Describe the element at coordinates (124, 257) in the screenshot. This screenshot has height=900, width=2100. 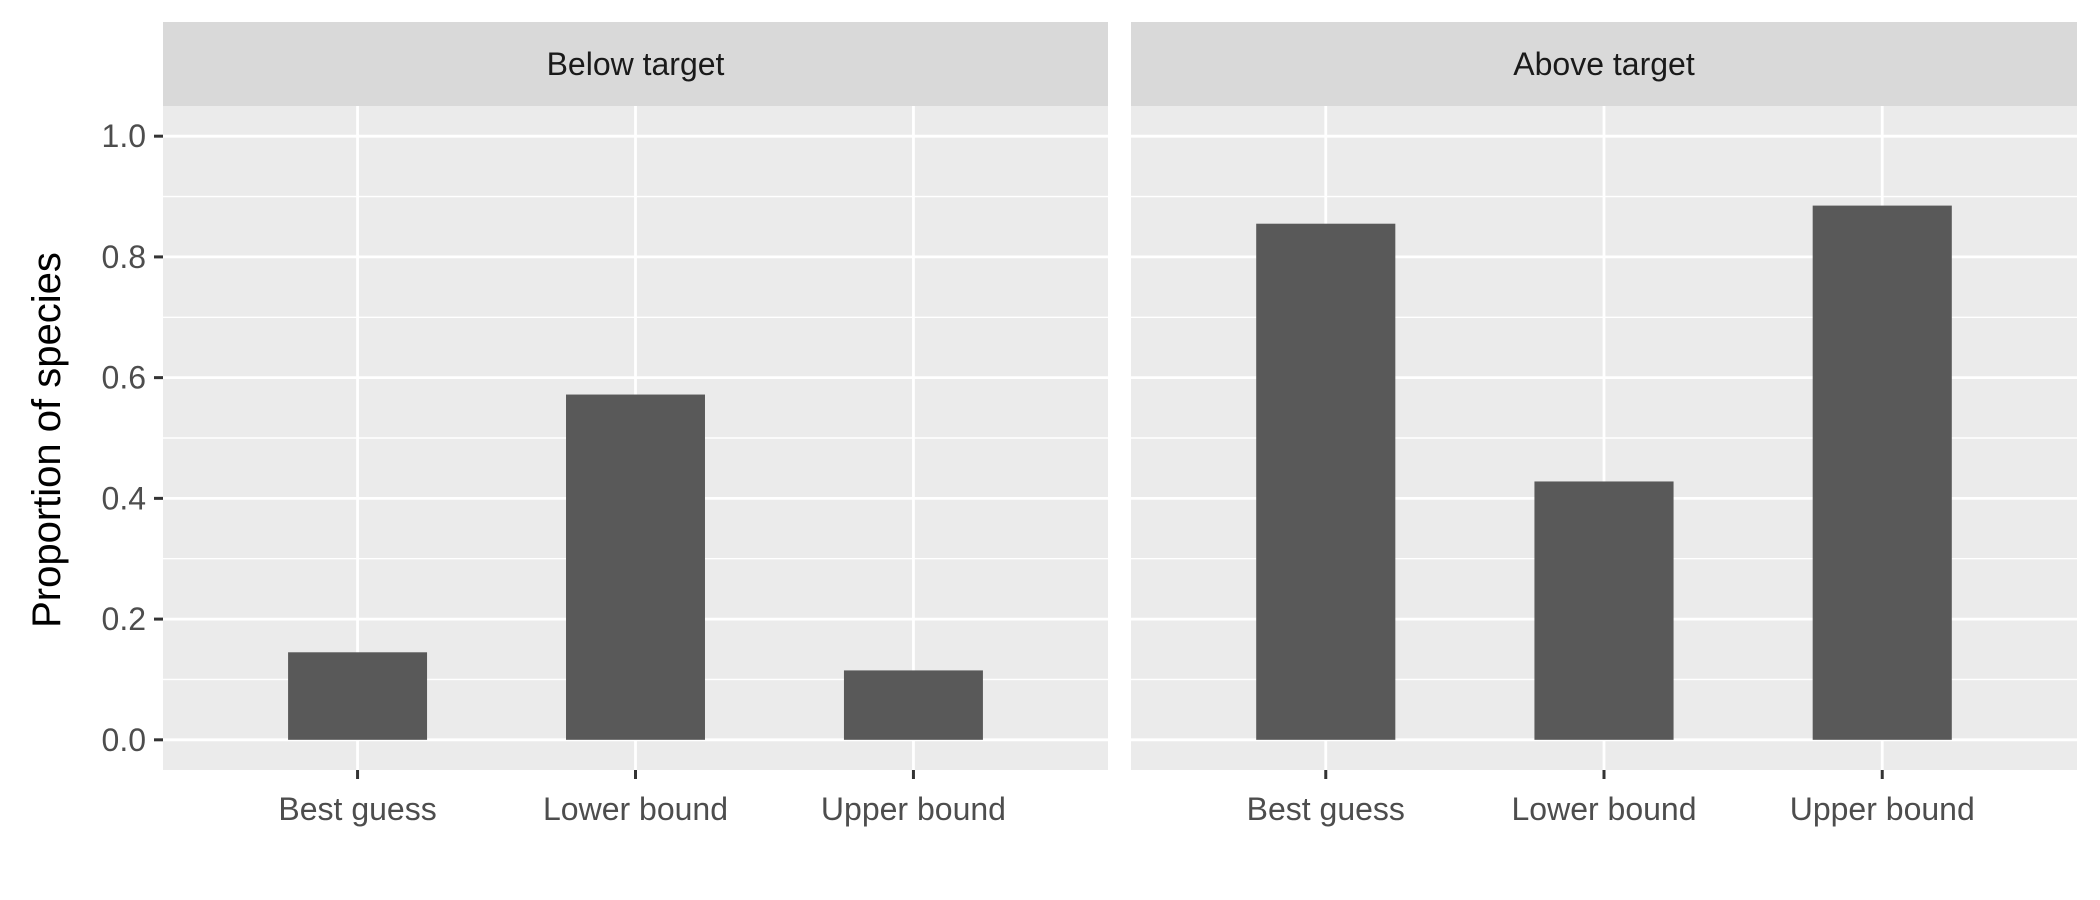
I see `y-tick-label: 0.8` at that location.